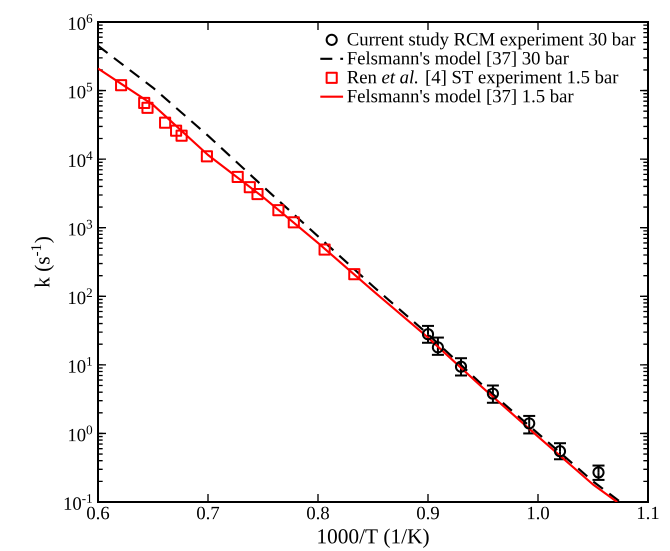 The height and width of the screenshot is (551, 670). I want to click on x-tick-label: 1.0, so click(538, 513).